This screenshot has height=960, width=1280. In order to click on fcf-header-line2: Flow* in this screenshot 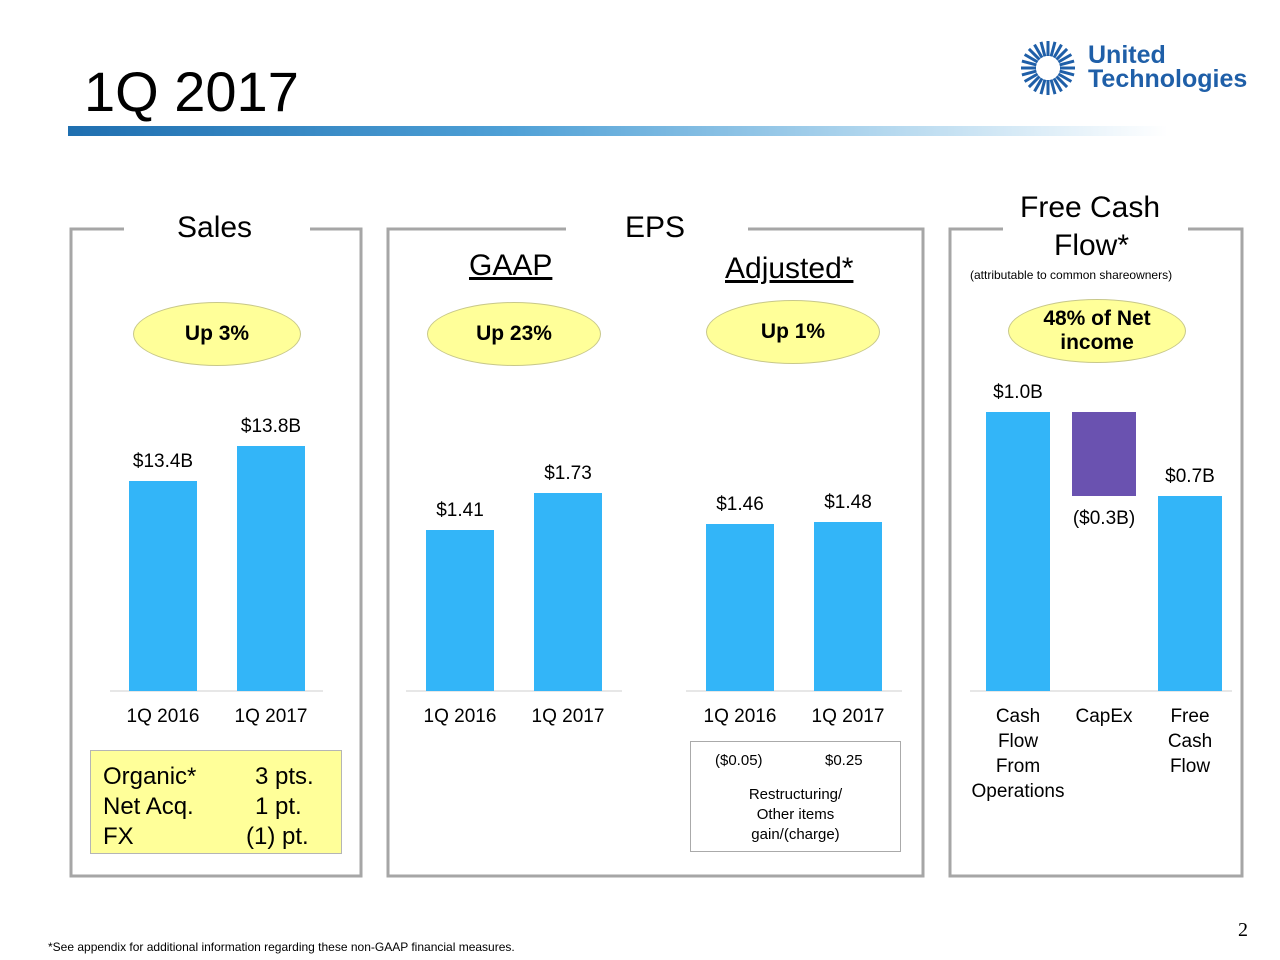, I will do `click(1092, 245)`.